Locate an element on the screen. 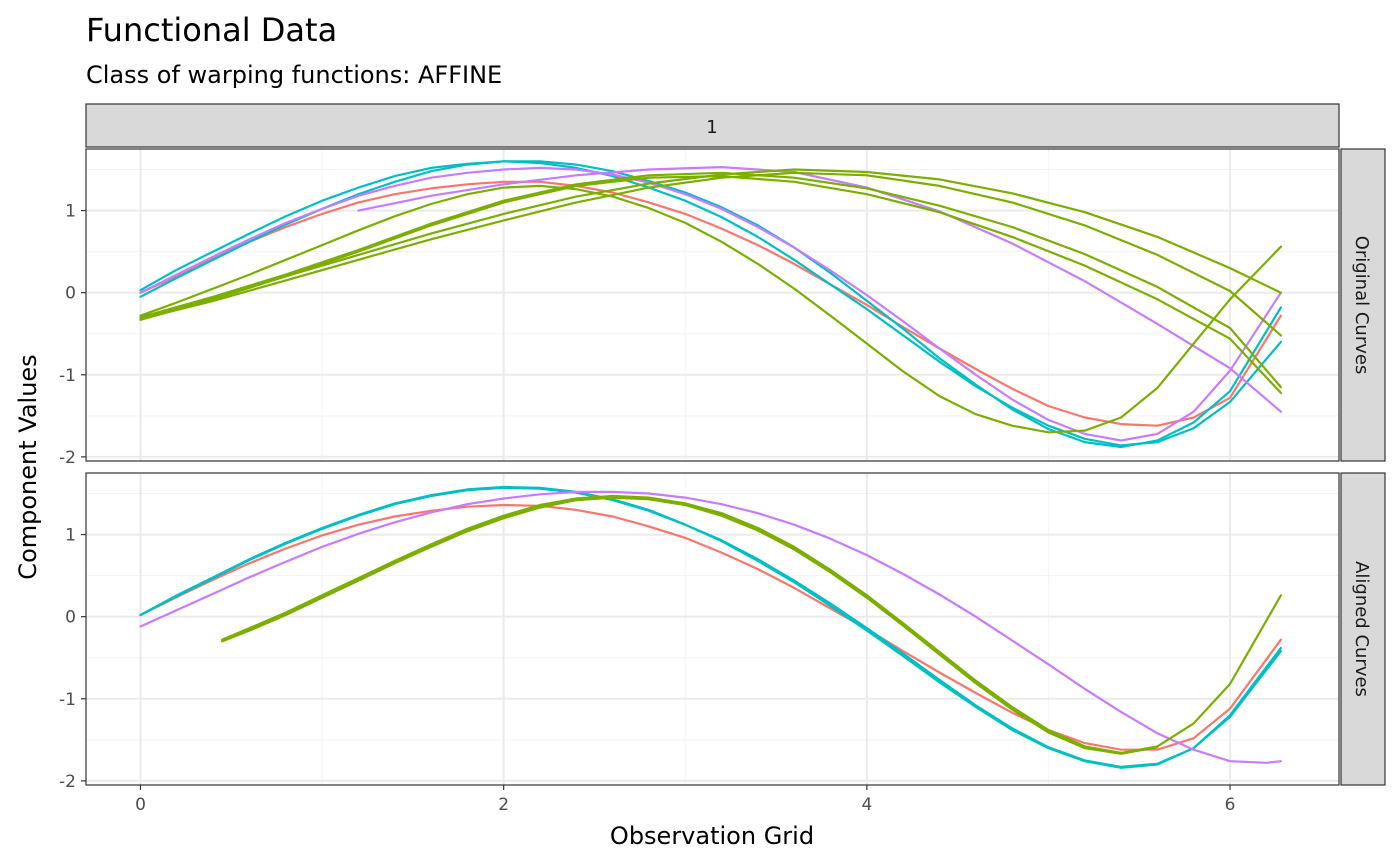 This screenshot has height=866, width=1400. x-axis-title: Observation Grid is located at coordinates (712, 836).